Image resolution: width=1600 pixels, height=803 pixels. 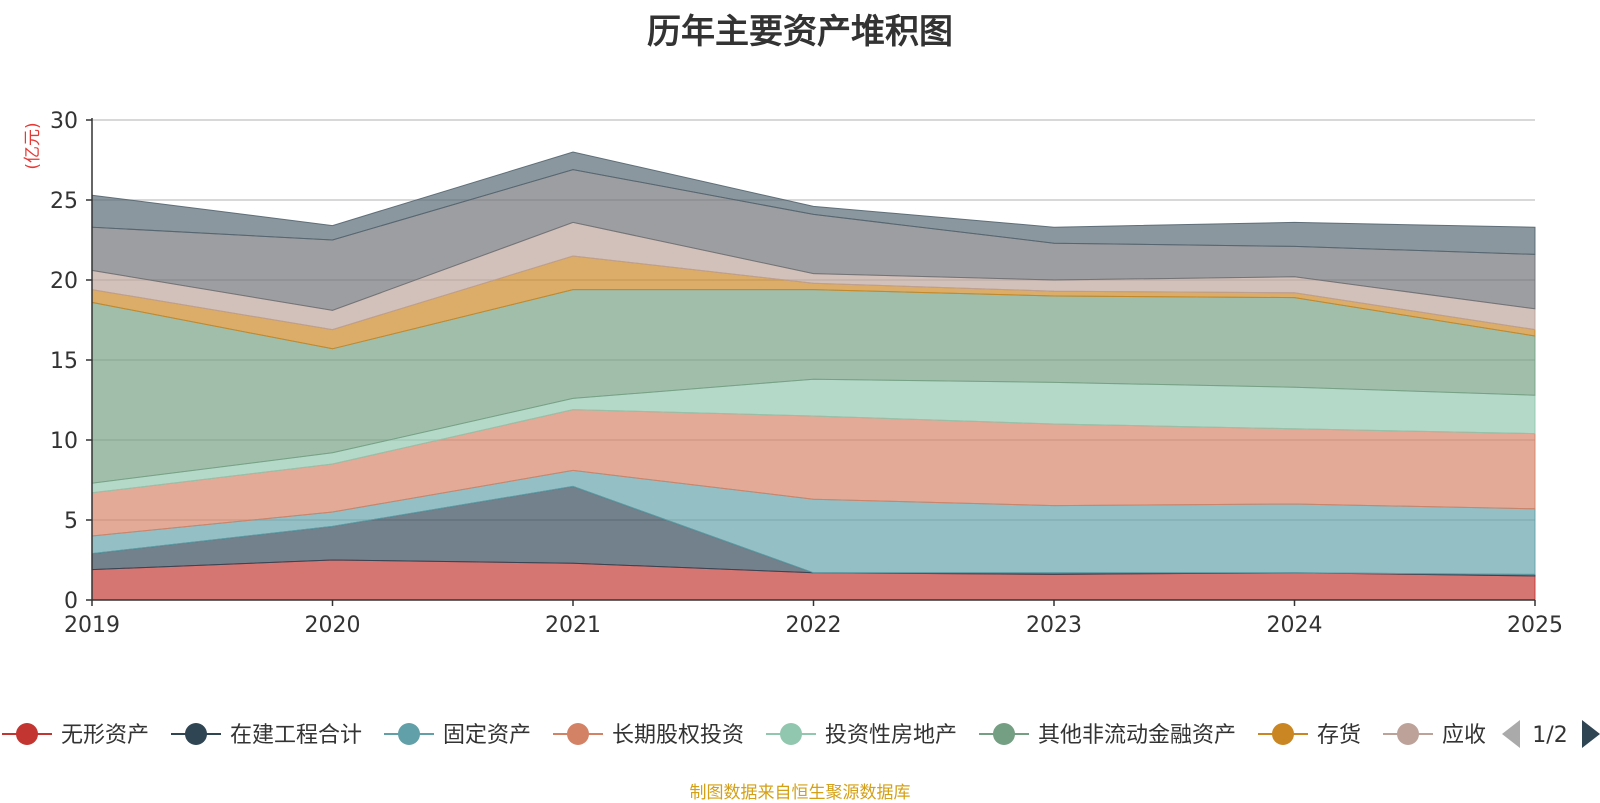 What do you see at coordinates (814, 625) in the screenshot?
I see `x-tick-label: 2022` at bounding box center [814, 625].